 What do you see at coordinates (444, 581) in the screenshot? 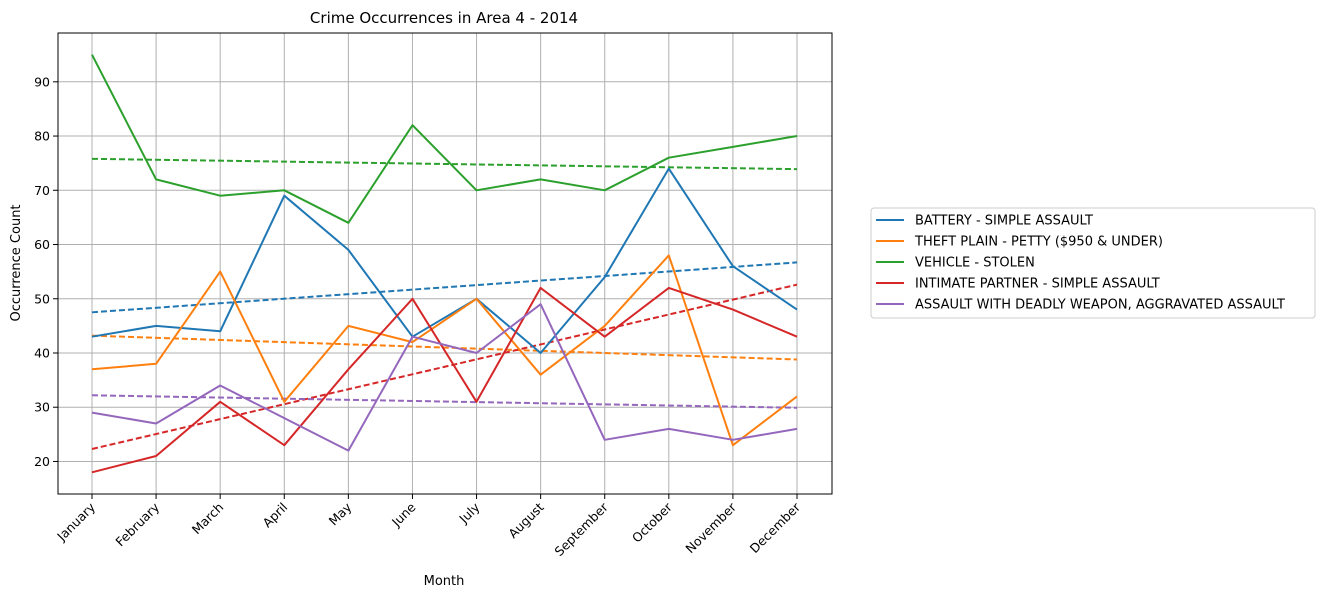
I see `x-axis-label: Month` at bounding box center [444, 581].